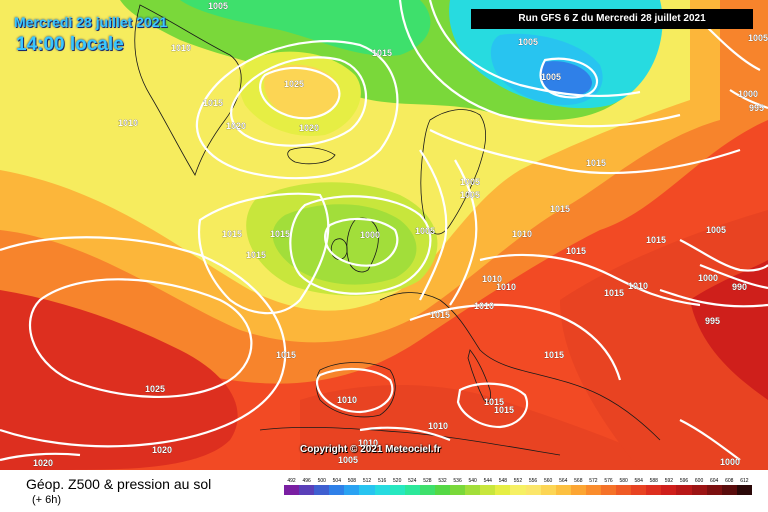 The width and height of the screenshot is (768, 512). I want to click on color-scale-label: 504, so click(336, 481).